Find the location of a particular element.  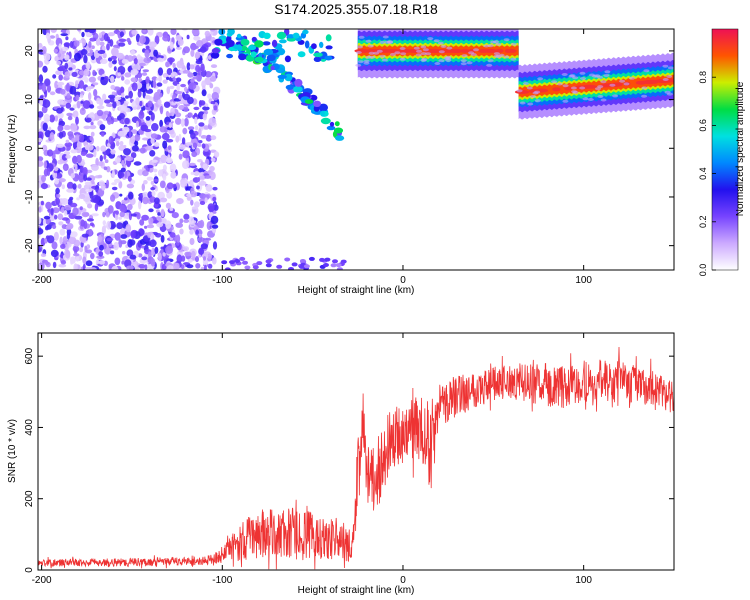

x-tick-label: -100 is located at coordinates (222, 580).